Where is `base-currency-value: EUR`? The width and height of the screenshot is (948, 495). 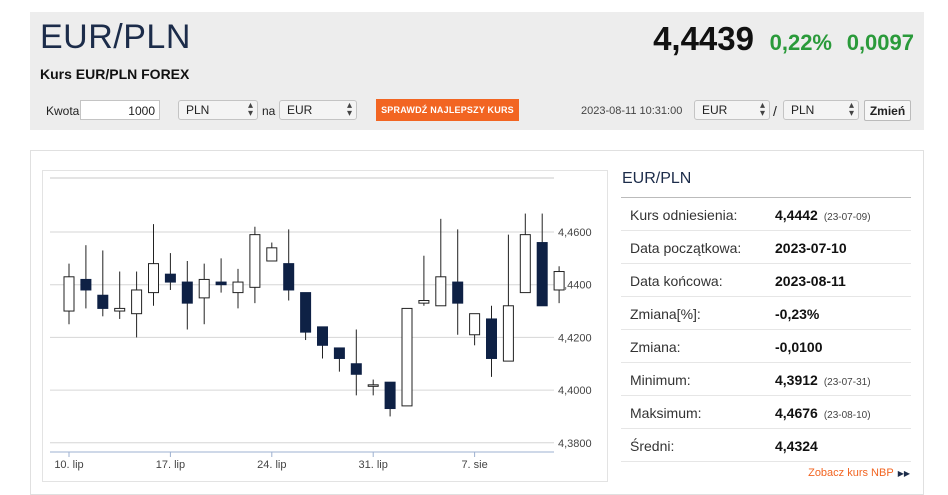 base-currency-value: EUR is located at coordinates (715, 110).